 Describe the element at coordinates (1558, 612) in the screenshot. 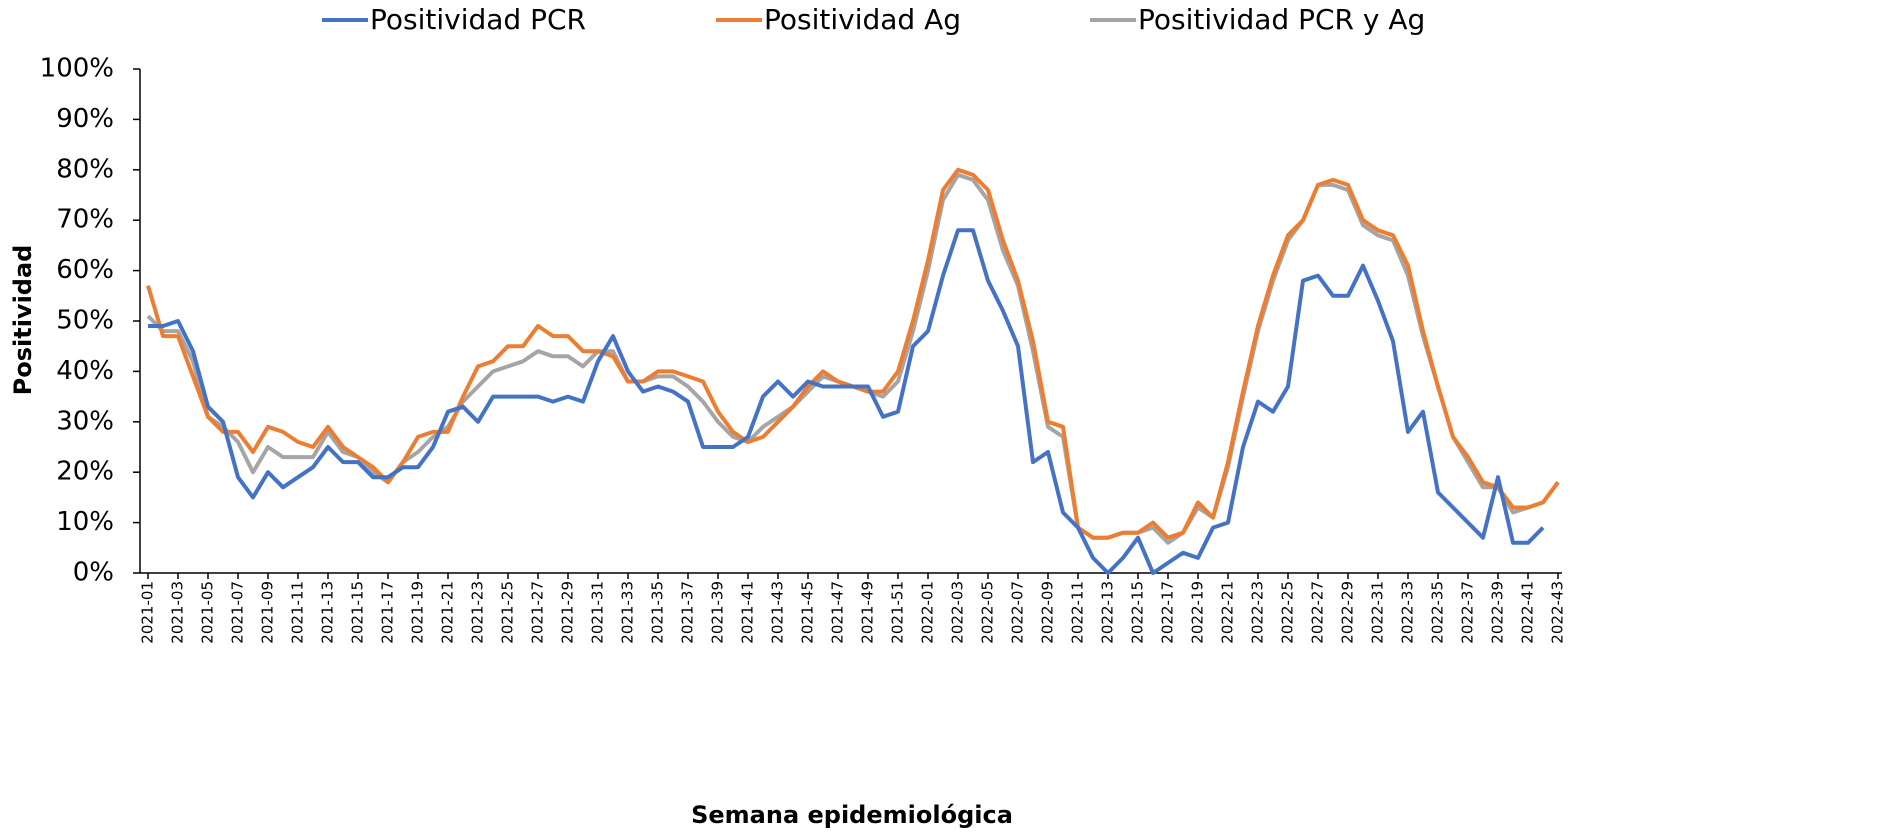

I see `x-tick-label: 2022-43` at that location.